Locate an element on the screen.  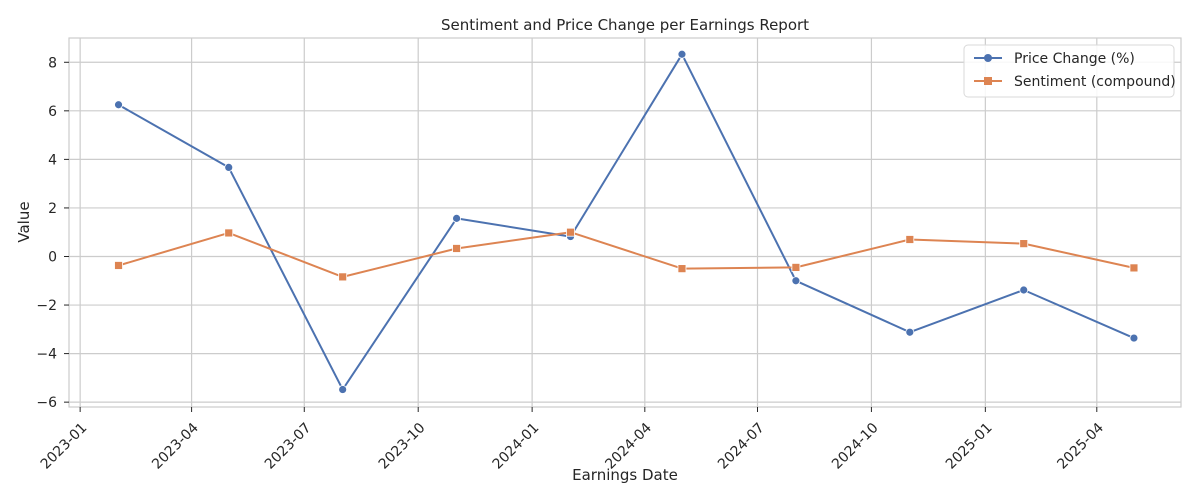
y-tick-label: −6 is located at coordinates (46, 403).